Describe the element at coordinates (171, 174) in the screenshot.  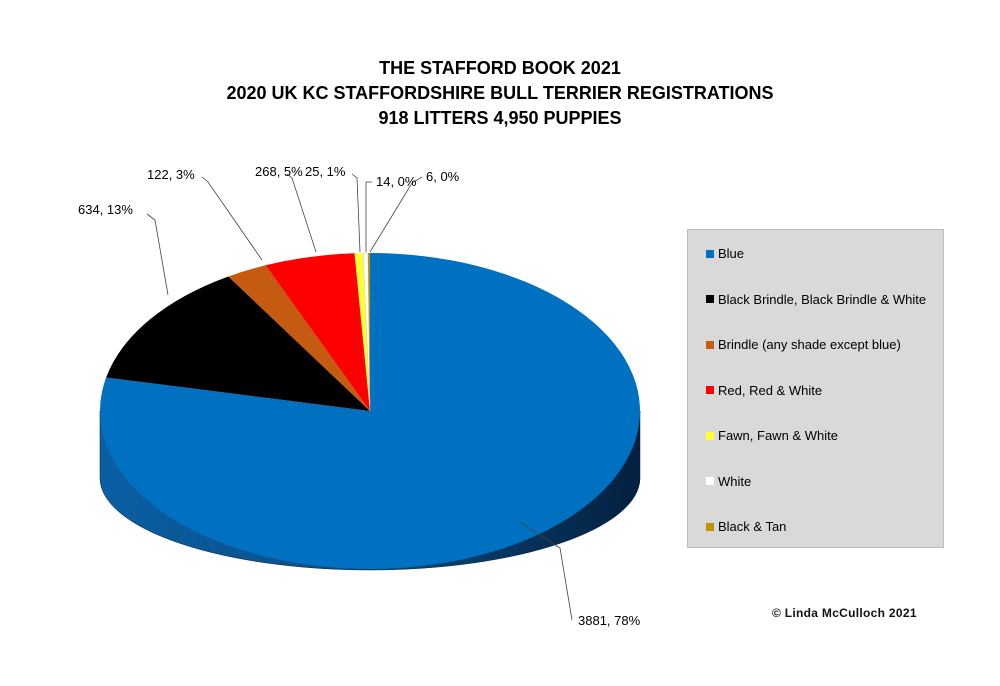
I see `data-label: 122, 3%` at that location.